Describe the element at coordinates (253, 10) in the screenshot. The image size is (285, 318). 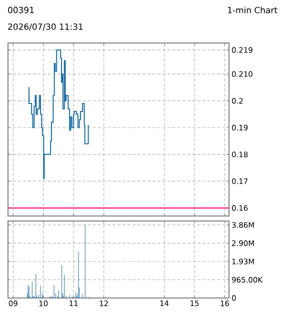
I see `text: 1-min Chart` at that location.